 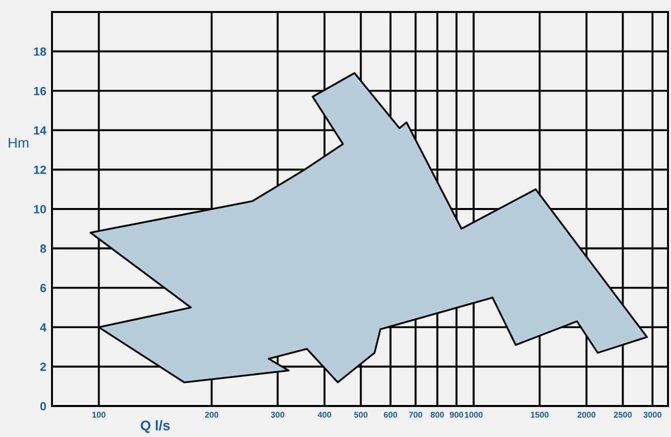 I want to click on y-tick-label: 14, so click(x=40, y=130).